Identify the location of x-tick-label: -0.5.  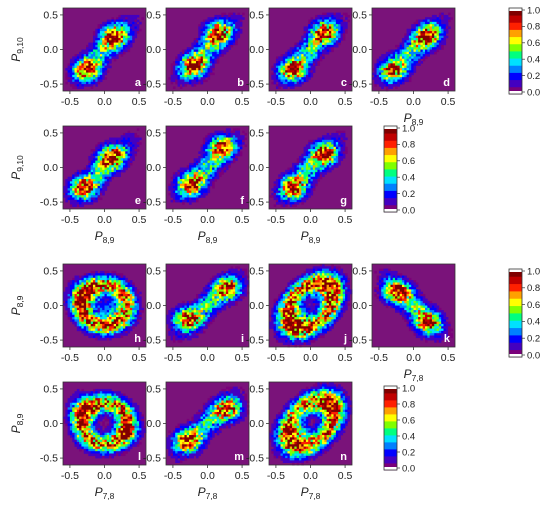
(276, 220).